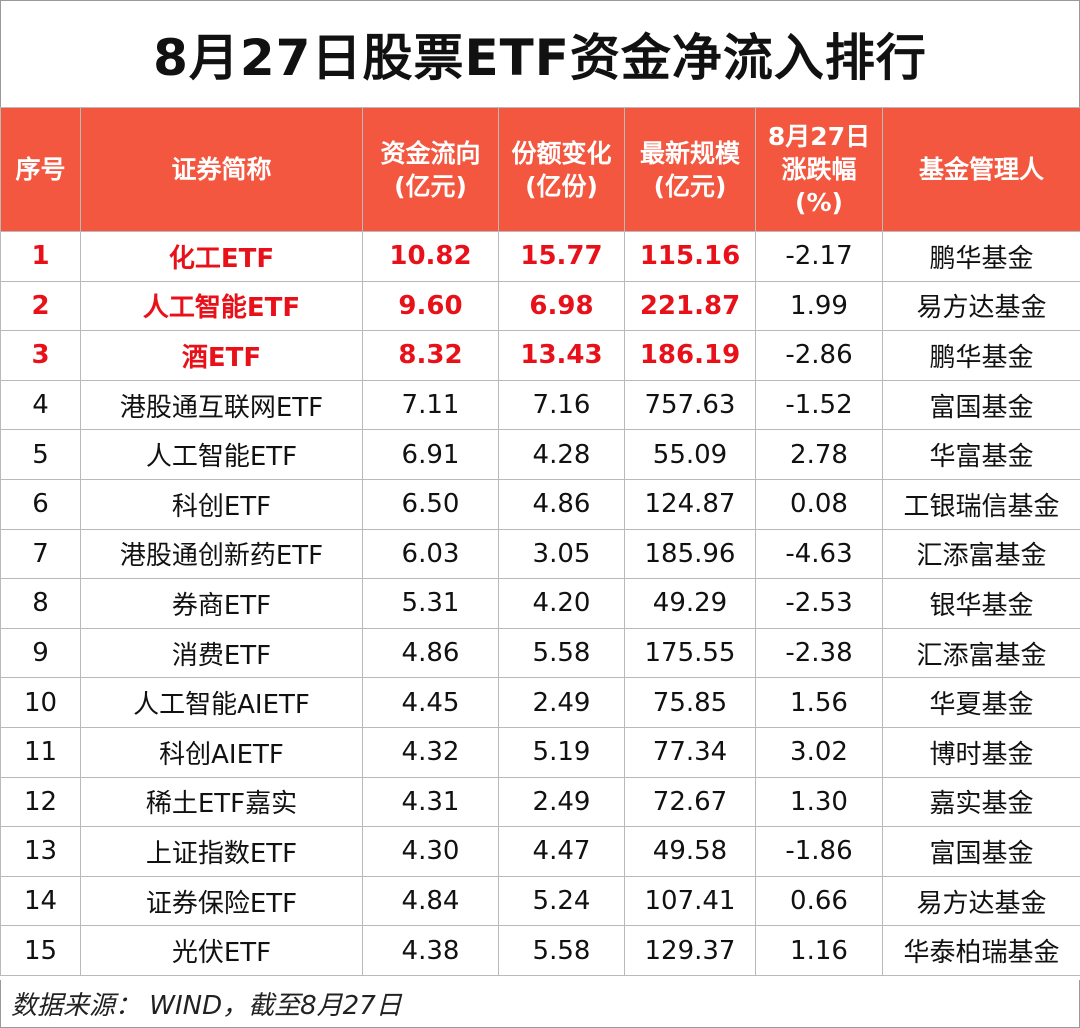 Image resolution: width=1080 pixels, height=1028 pixels. What do you see at coordinates (561, 554) in the screenshot?
I see `share-change-cell: 3.05` at bounding box center [561, 554].